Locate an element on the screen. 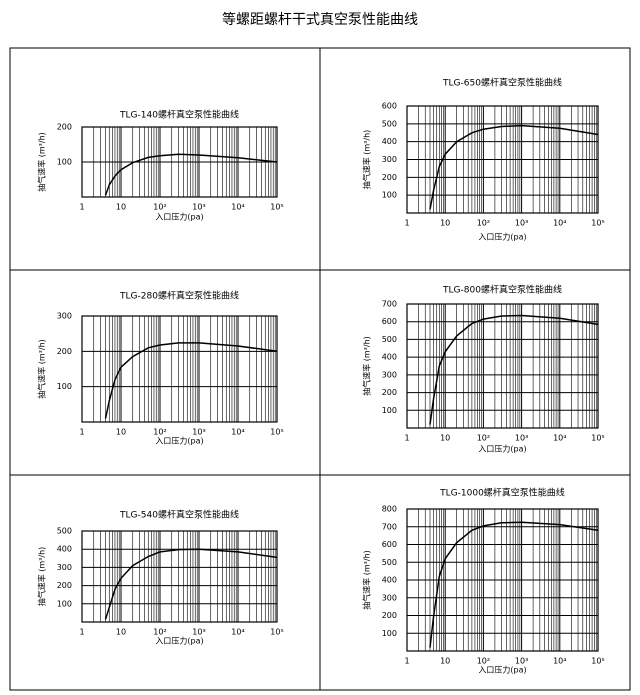  chart-title: TLG-1000螺杆真空泵性能曲线 is located at coordinates (502, 493).